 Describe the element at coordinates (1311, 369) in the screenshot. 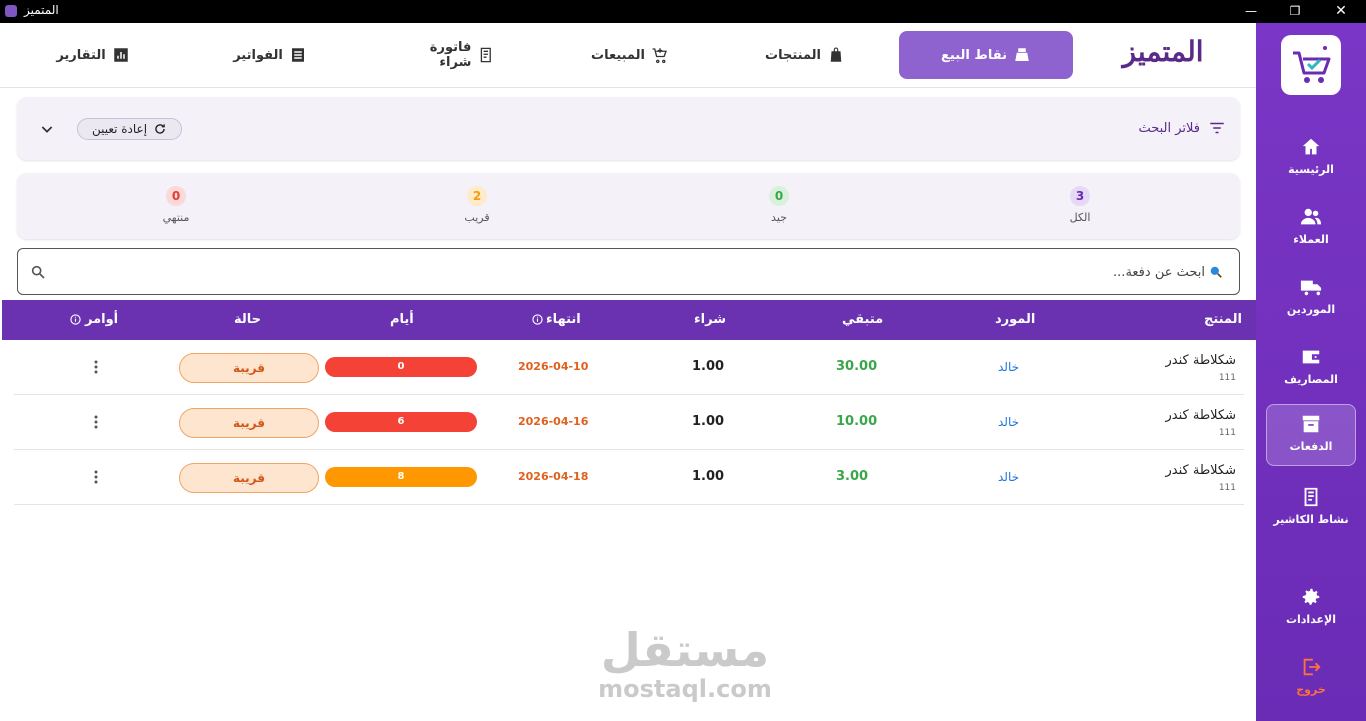

I see `sidebar-item-expenses: المصاريف` at that location.